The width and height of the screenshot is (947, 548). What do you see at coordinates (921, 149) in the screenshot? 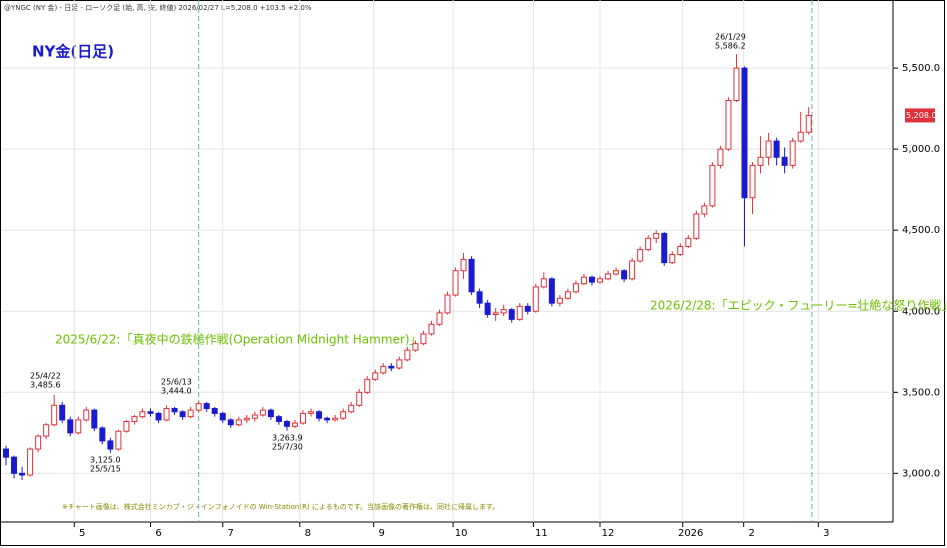
I see `y-tick-label: 5,000.0` at bounding box center [921, 149].